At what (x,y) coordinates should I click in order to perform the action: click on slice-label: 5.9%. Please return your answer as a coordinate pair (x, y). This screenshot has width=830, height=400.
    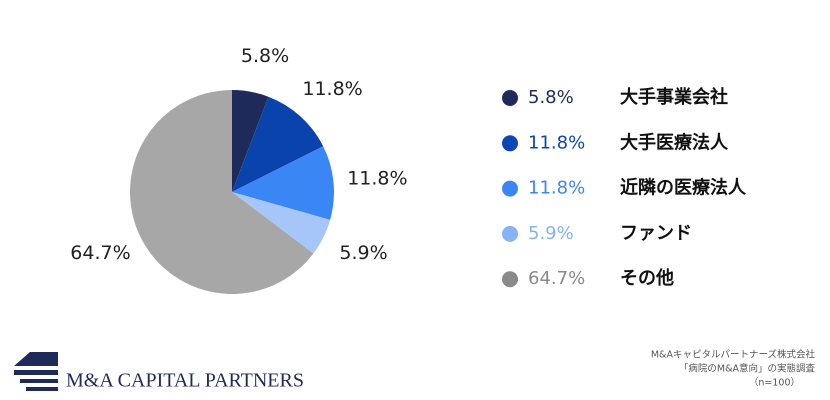
    Looking at the image, I should click on (363, 253).